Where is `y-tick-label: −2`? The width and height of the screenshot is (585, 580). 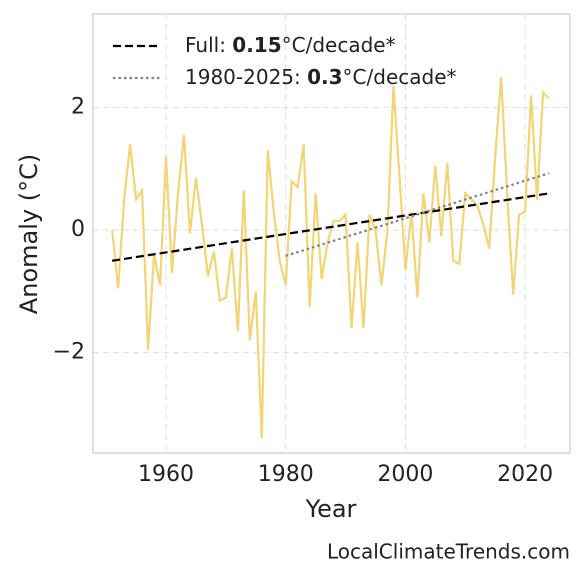 y-tick-label: −2 is located at coordinates (69, 352).